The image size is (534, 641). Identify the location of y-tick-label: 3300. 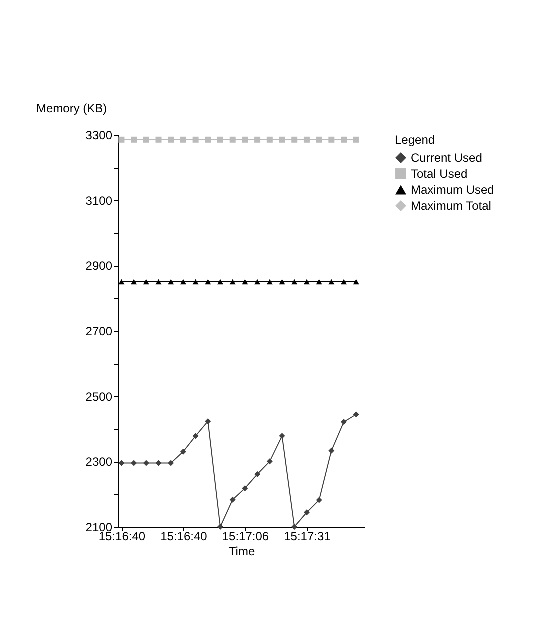
(99, 135).